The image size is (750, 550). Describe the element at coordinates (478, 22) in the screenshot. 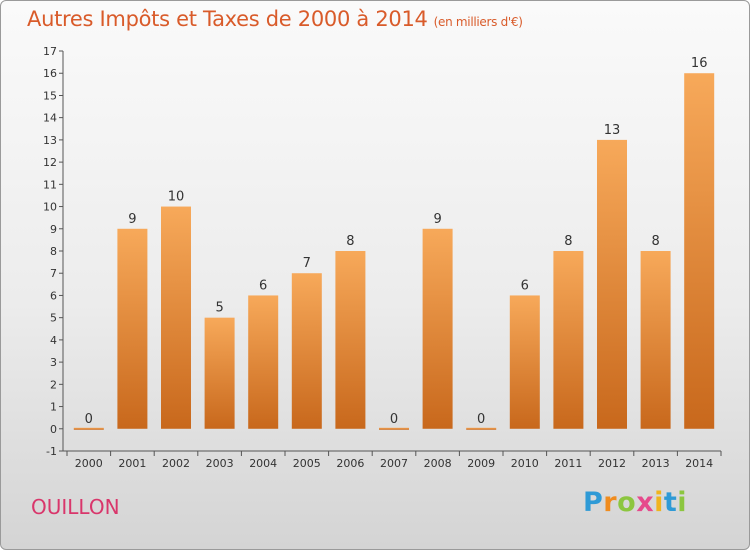

I see `chart-subtitle: (en milliers d'€)` at that location.